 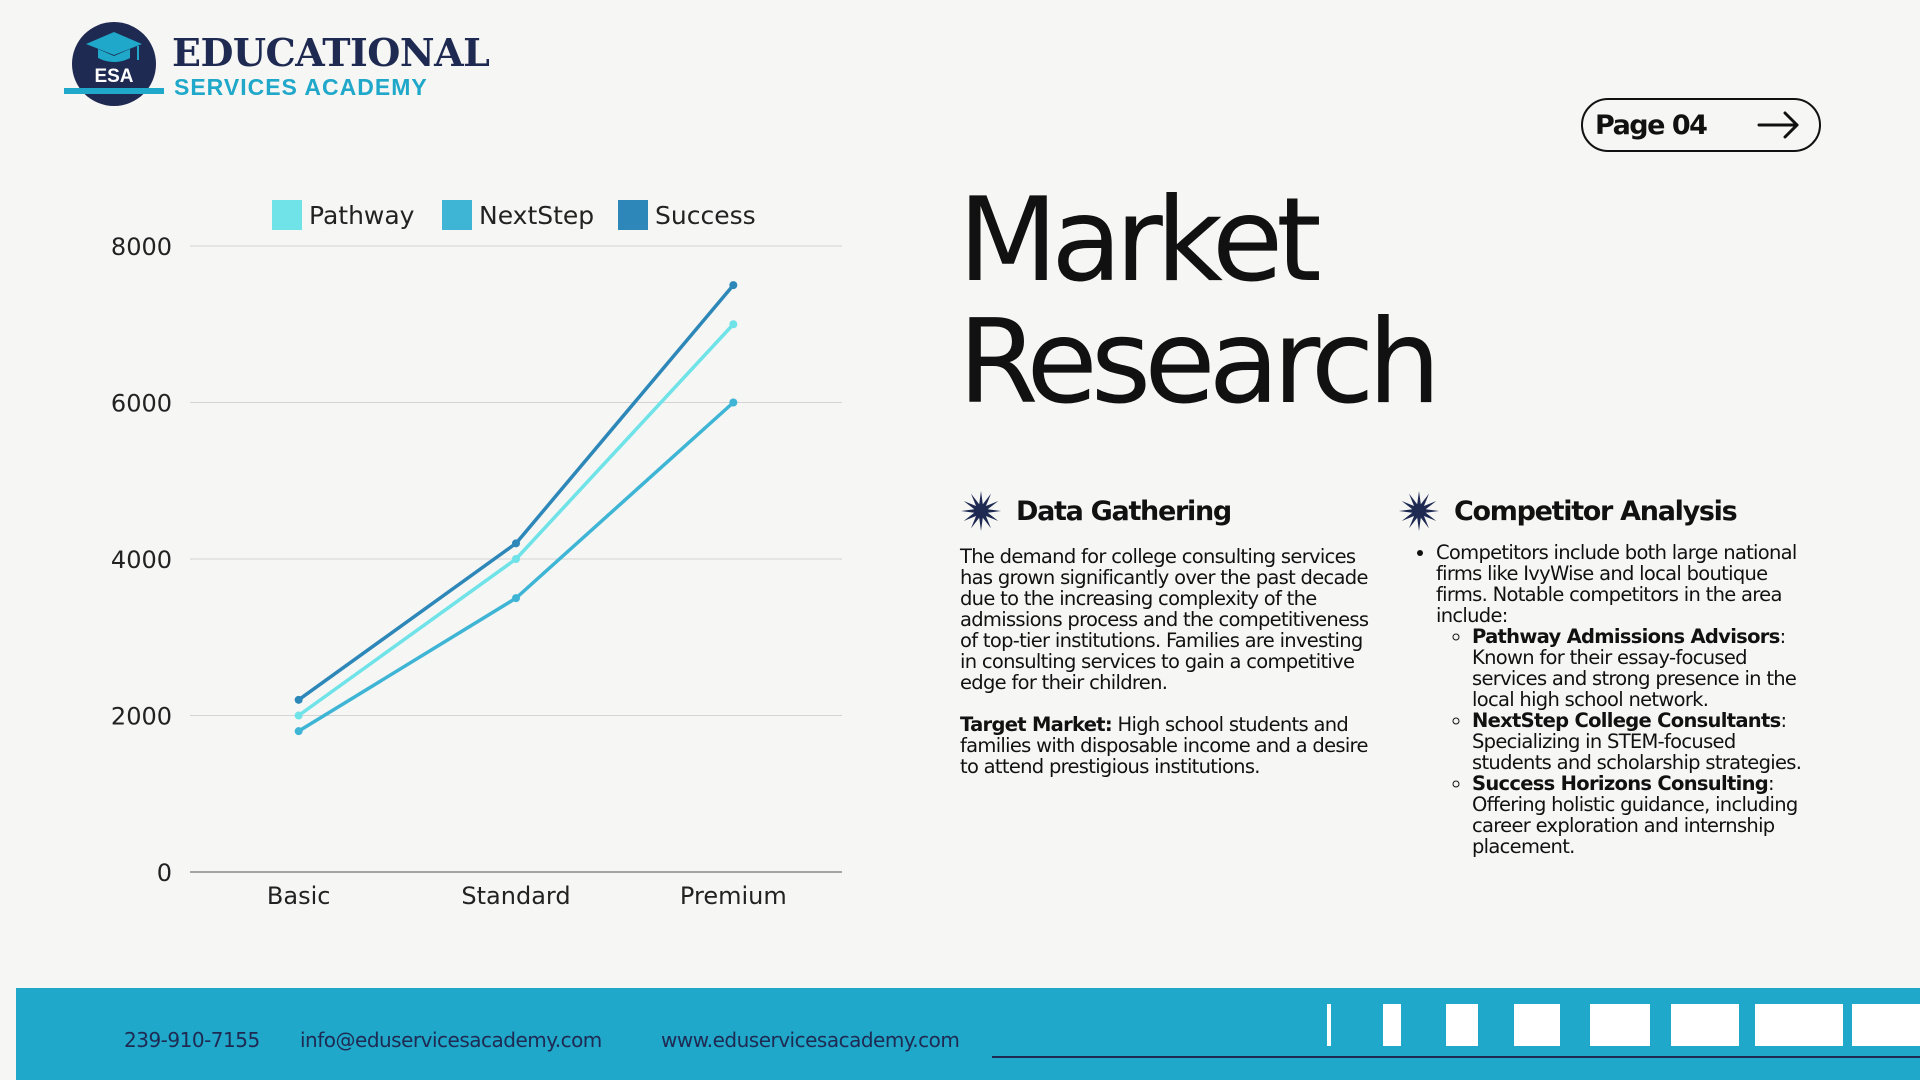 I want to click on next-page-button: Page 04, so click(x=1701, y=125).